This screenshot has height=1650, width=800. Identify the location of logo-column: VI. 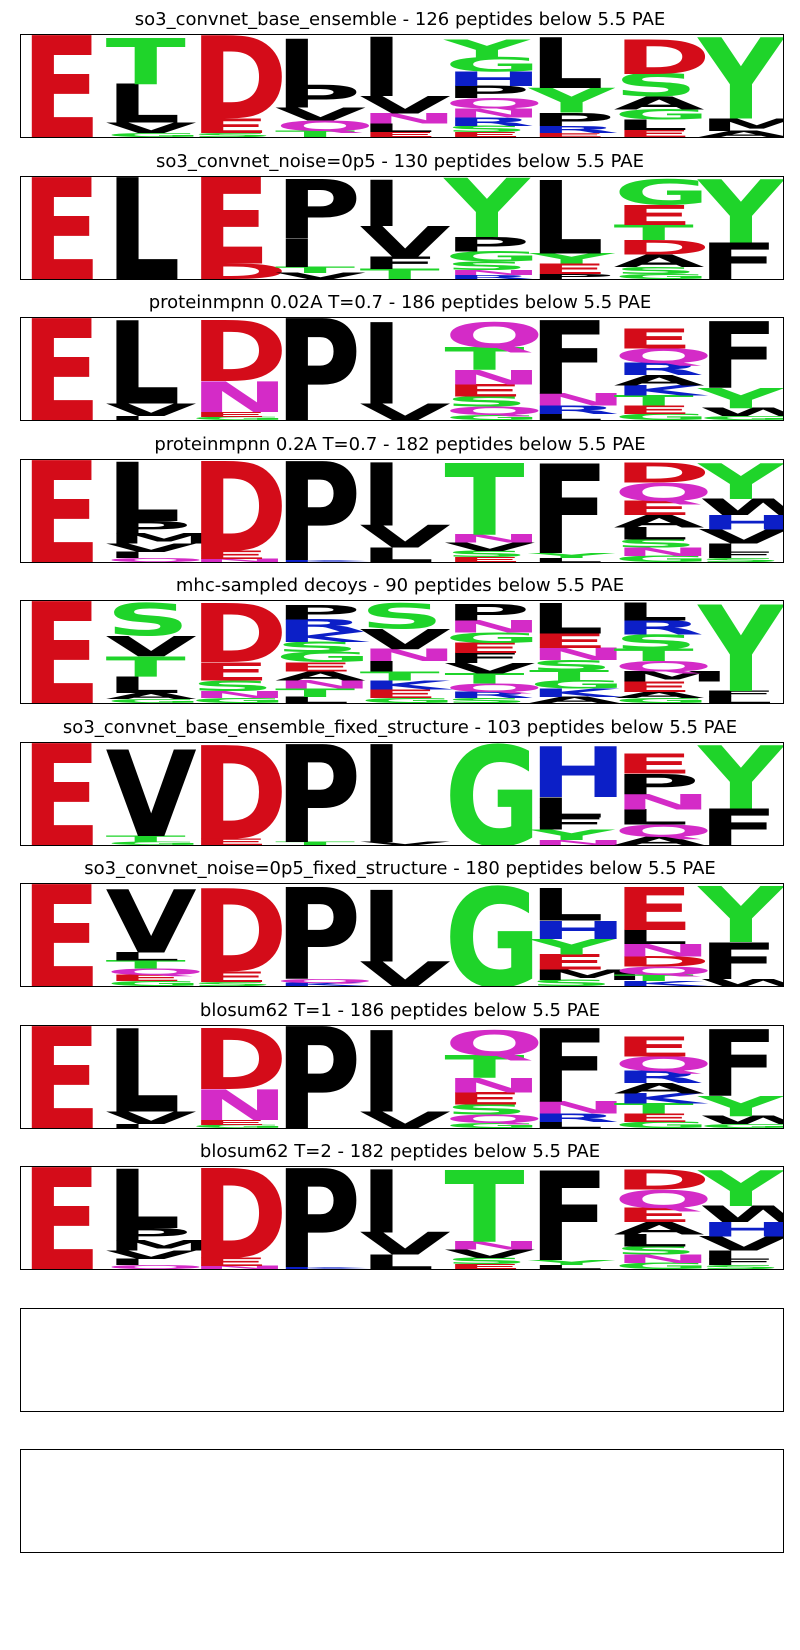
(405, 935).